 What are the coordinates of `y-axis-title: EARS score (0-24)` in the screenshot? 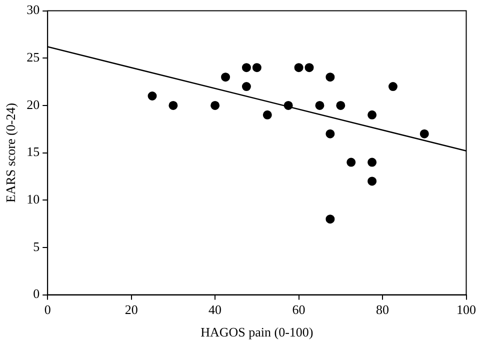 It's located at (10, 152).